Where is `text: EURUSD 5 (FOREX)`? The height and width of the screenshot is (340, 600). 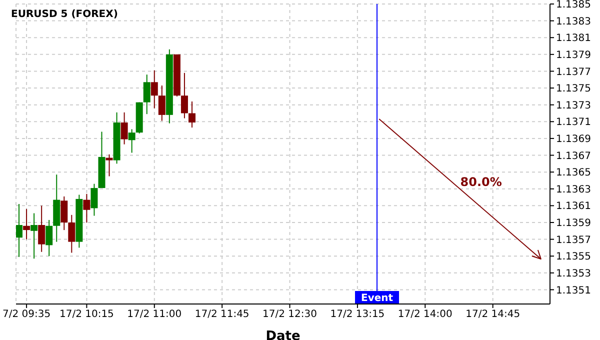 text: EURUSD 5 (FOREX) is located at coordinates (64, 14).